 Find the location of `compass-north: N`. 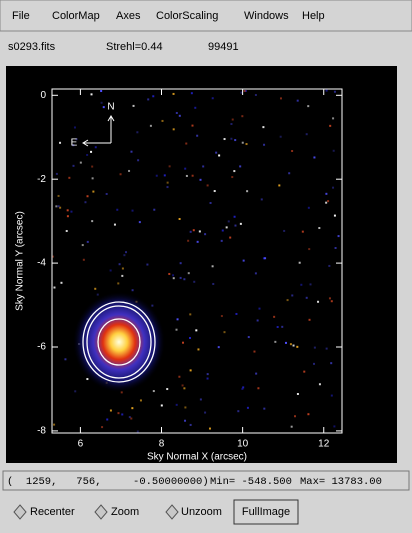

compass-north: N is located at coordinates (110, 107).